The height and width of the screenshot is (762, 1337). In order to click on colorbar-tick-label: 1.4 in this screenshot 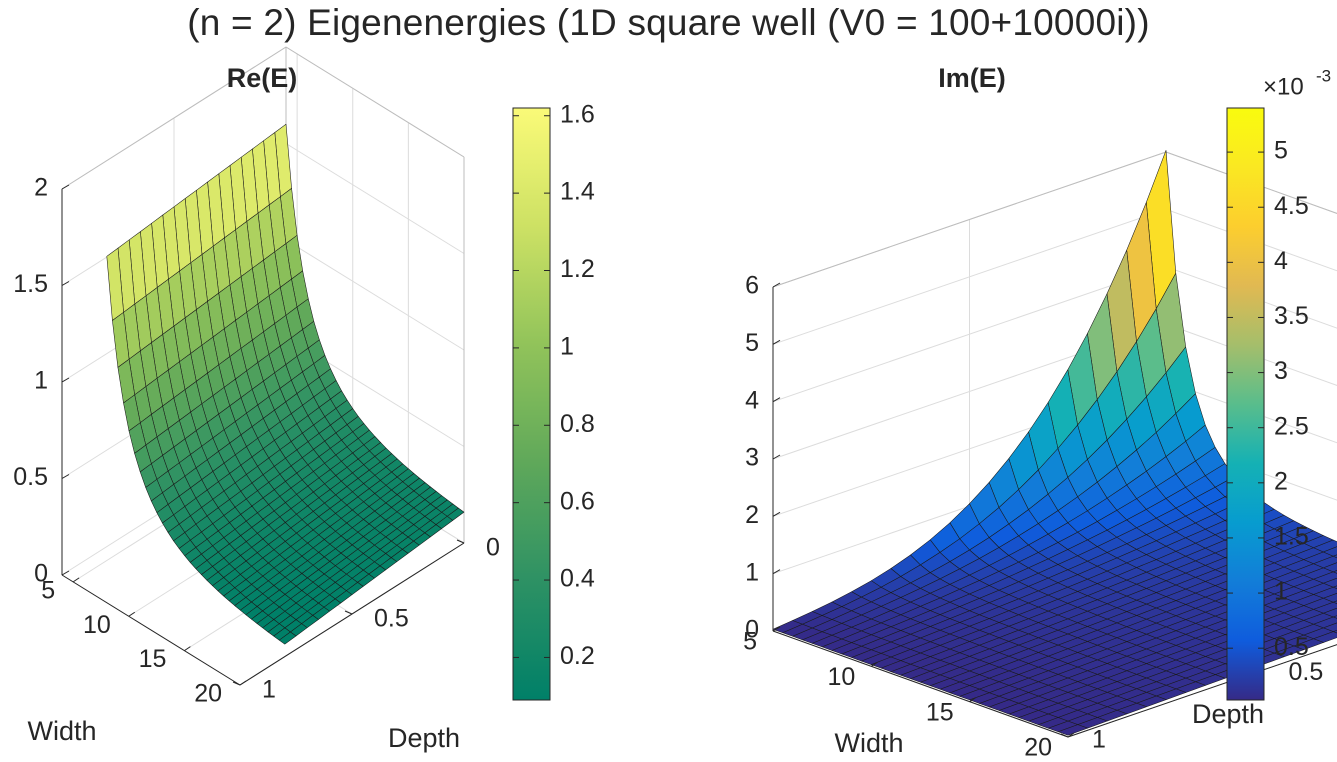, I will do `click(577, 192)`.